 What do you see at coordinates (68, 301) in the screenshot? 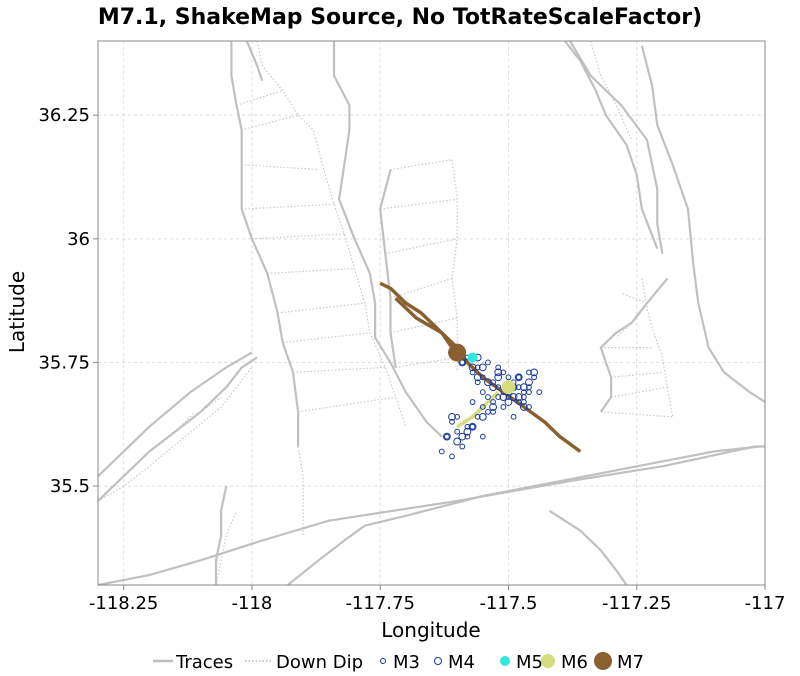
I see `y-ticks: 35.5 35.75 36 36.25` at bounding box center [68, 301].